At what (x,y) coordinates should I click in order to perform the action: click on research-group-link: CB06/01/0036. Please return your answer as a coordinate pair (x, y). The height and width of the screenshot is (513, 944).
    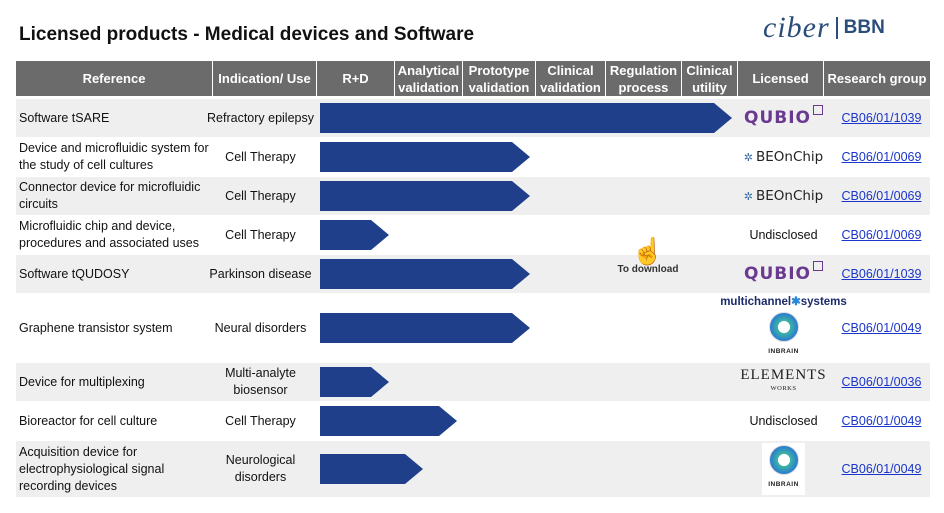
    Looking at the image, I should click on (881, 381).